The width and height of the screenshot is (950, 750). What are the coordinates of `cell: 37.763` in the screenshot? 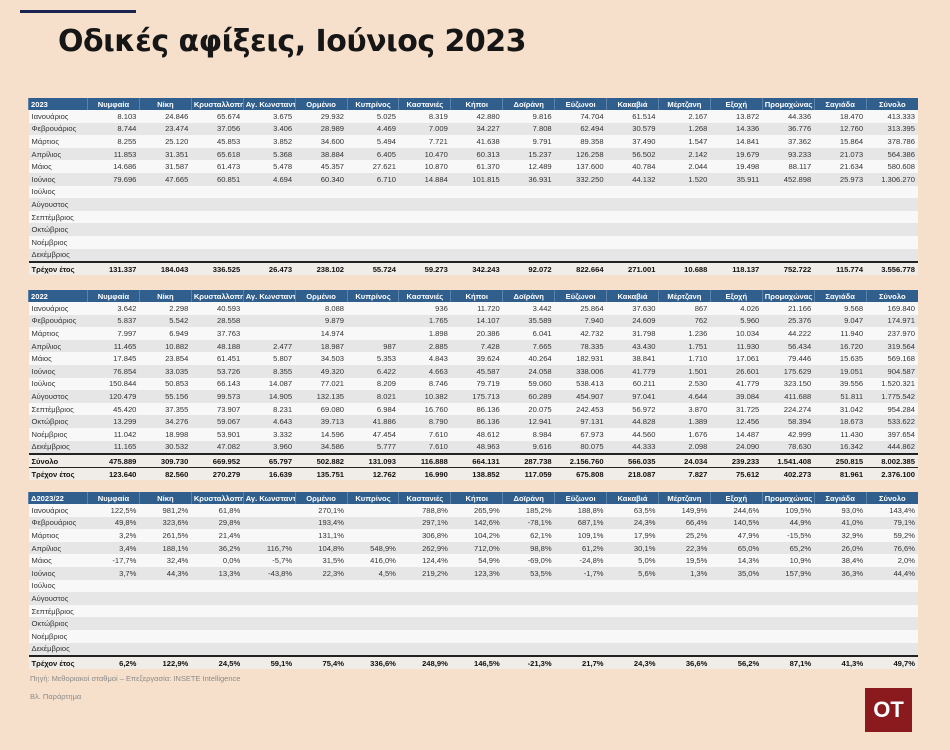 It's located at (228, 333).